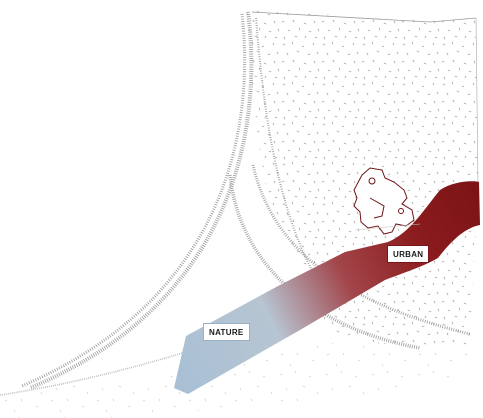  What do you see at coordinates (408, 254) in the screenshot?
I see `urban-label: URBAN` at bounding box center [408, 254].